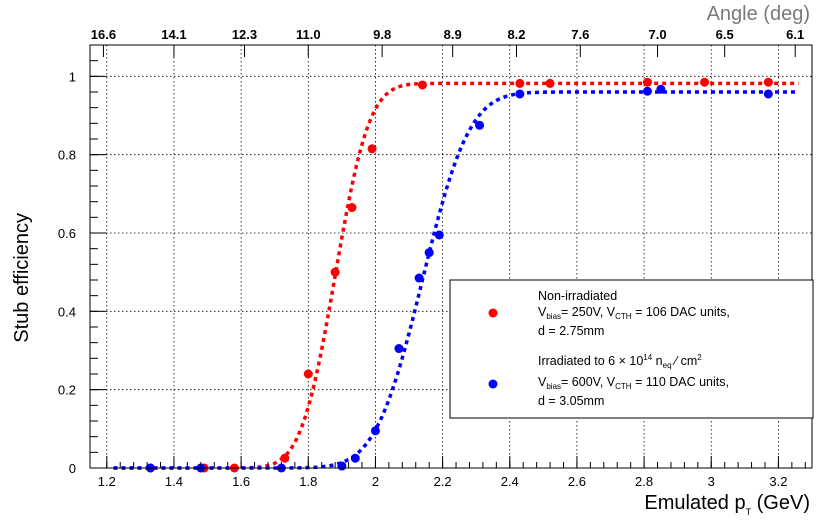 The image size is (820, 523). Describe the element at coordinates (72, 76) in the screenshot. I see `y-tick-label: 1` at that location.